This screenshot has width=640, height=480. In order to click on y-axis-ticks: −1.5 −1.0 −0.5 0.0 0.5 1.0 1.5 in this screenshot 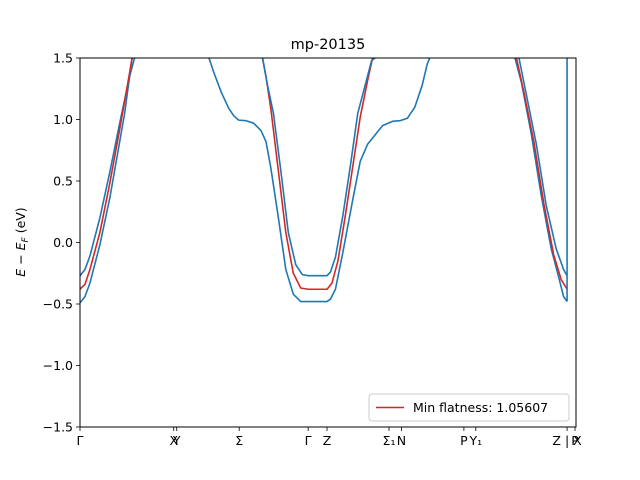, I will do `click(61, 243)`.